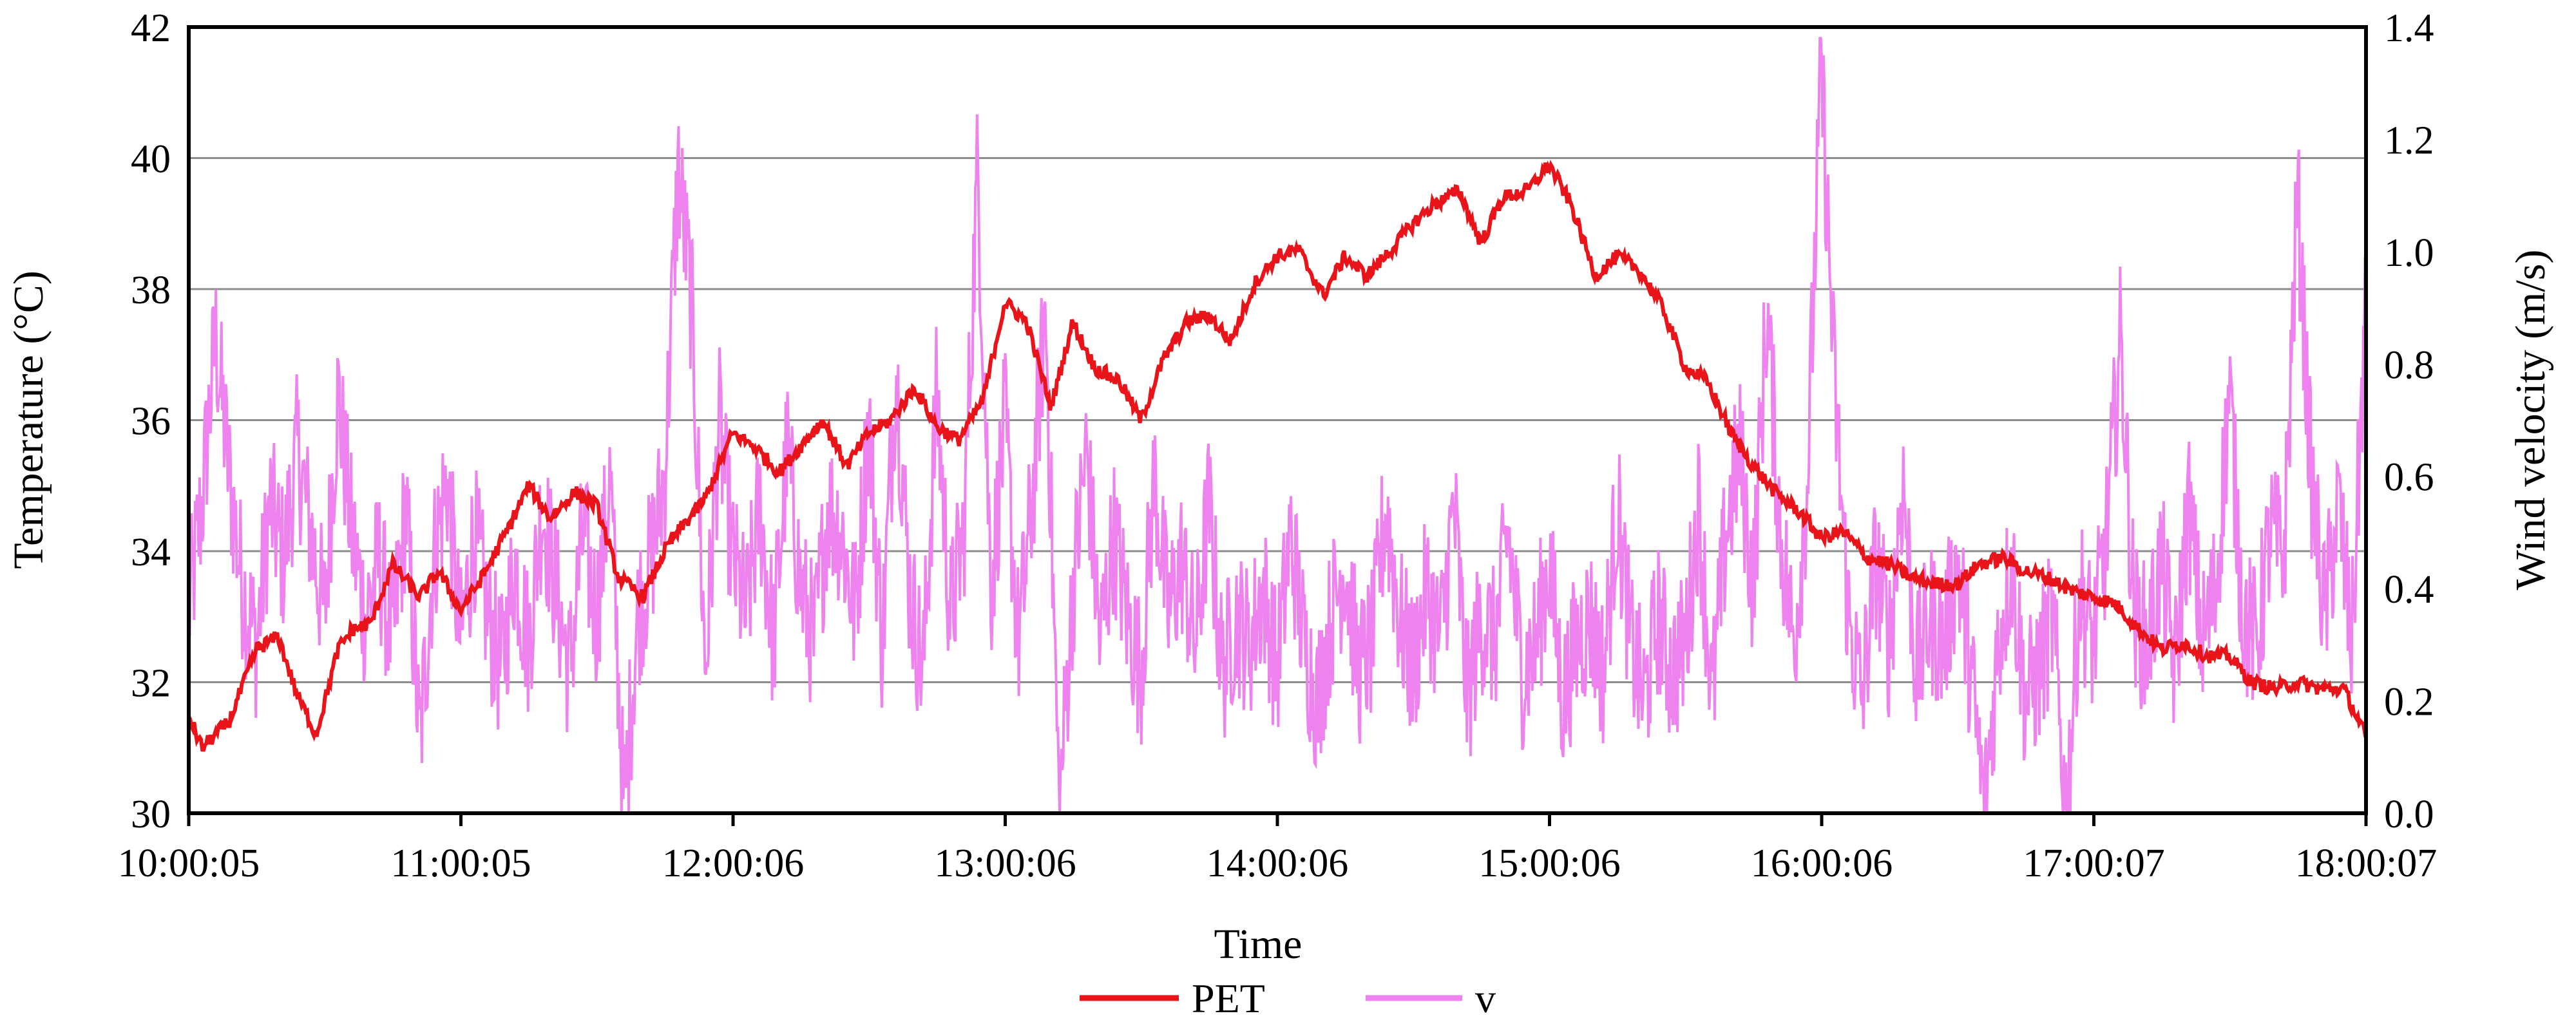 This screenshot has width=2576, height=1027. I want to click on y-left-tick-label: 32, so click(151, 684).